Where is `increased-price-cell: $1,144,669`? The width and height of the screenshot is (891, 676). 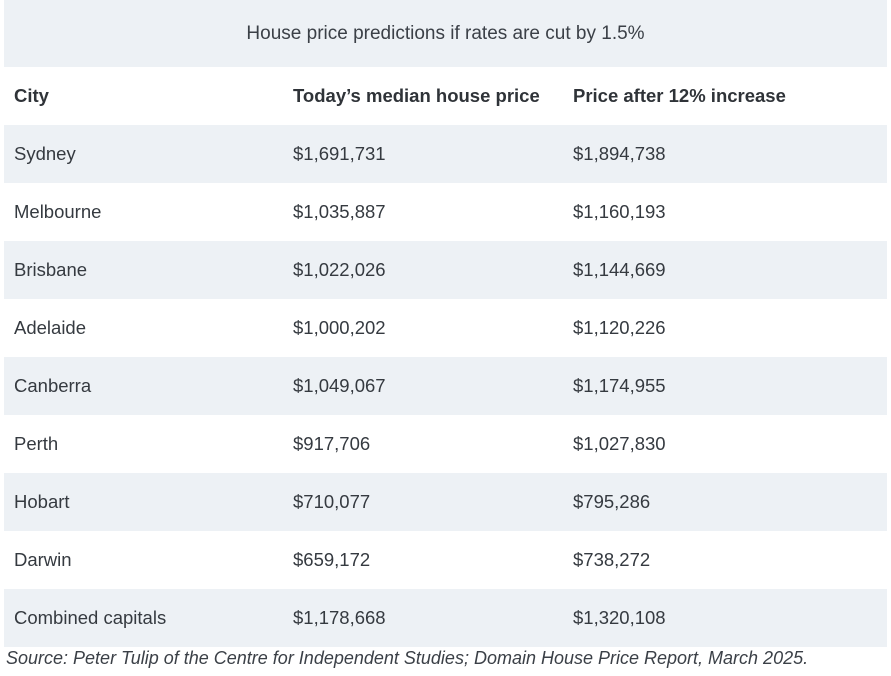 increased-price-cell: $1,144,669 is located at coordinates (619, 269).